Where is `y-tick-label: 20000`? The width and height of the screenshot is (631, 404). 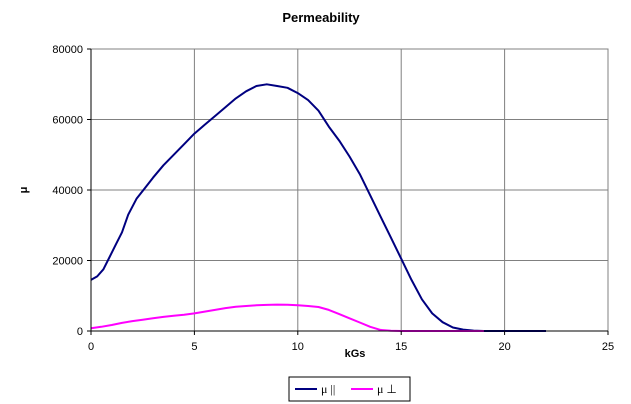
y-tick-label: 20000 is located at coordinates (67, 262).